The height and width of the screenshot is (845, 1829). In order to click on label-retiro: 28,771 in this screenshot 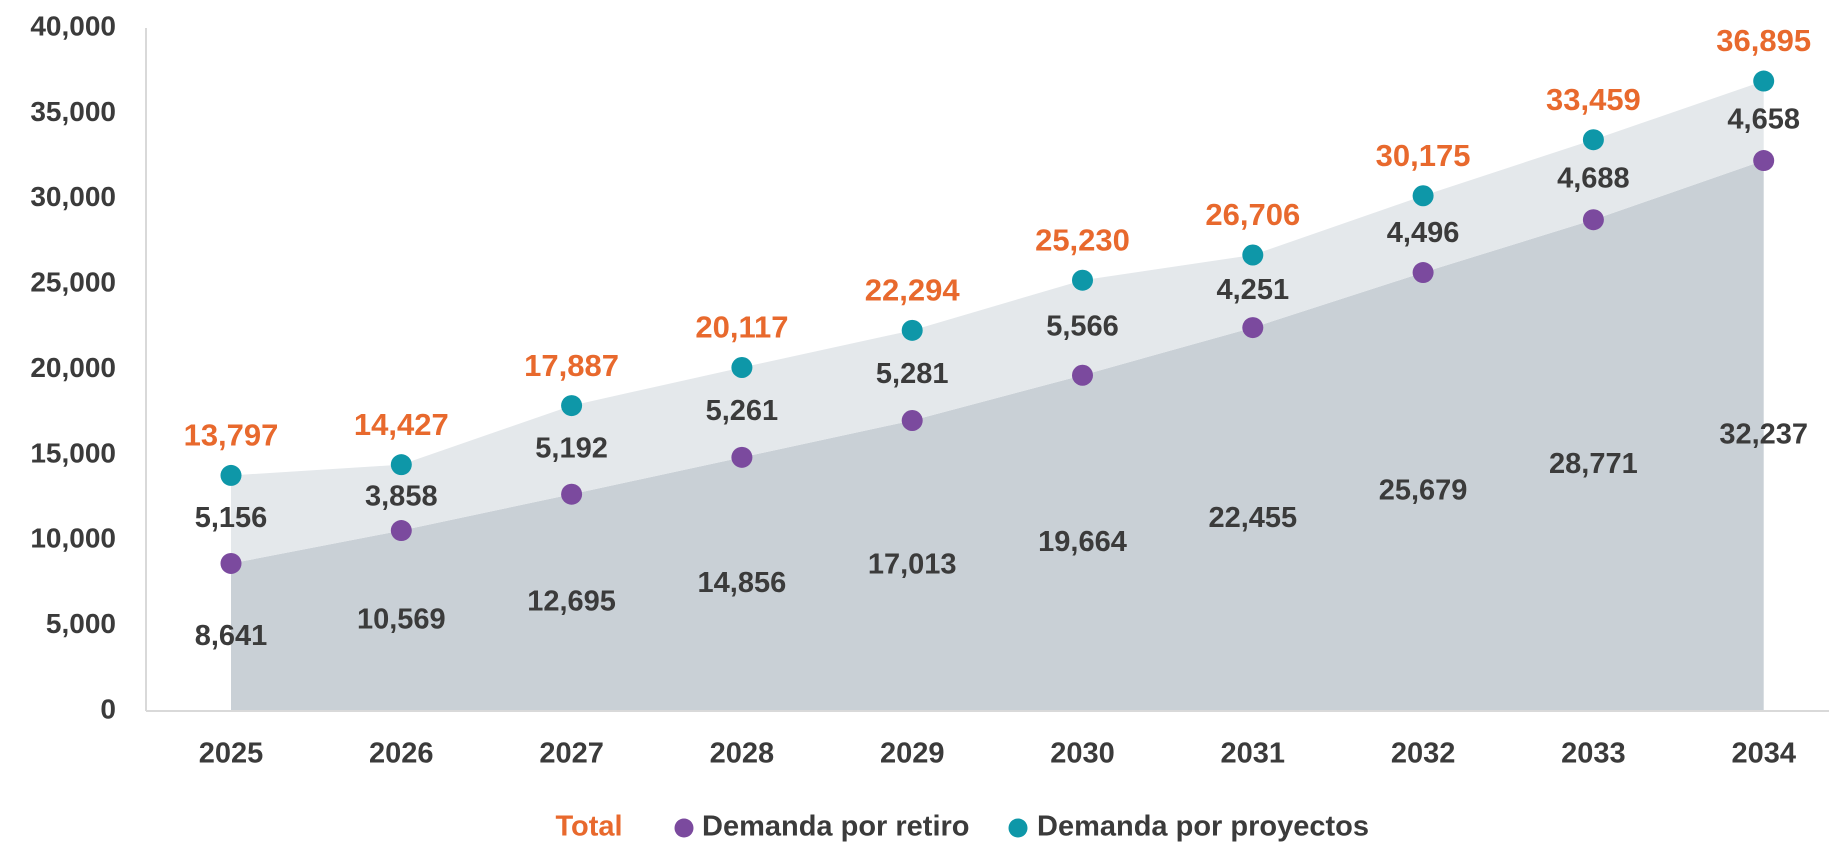, I will do `click(1593, 464)`.